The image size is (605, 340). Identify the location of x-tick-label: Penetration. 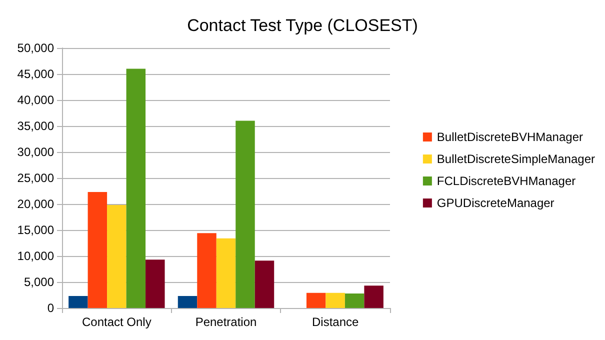
(226, 322).